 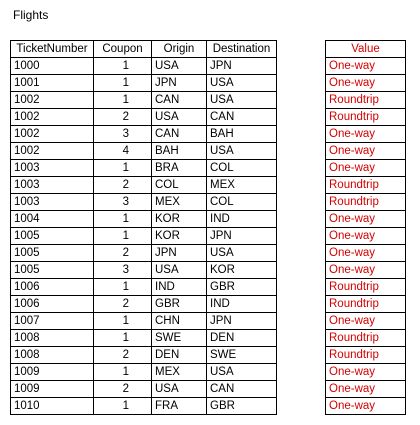 What do you see at coordinates (52, 406) in the screenshot?
I see `ticket-number-cell: 1010` at bounding box center [52, 406].